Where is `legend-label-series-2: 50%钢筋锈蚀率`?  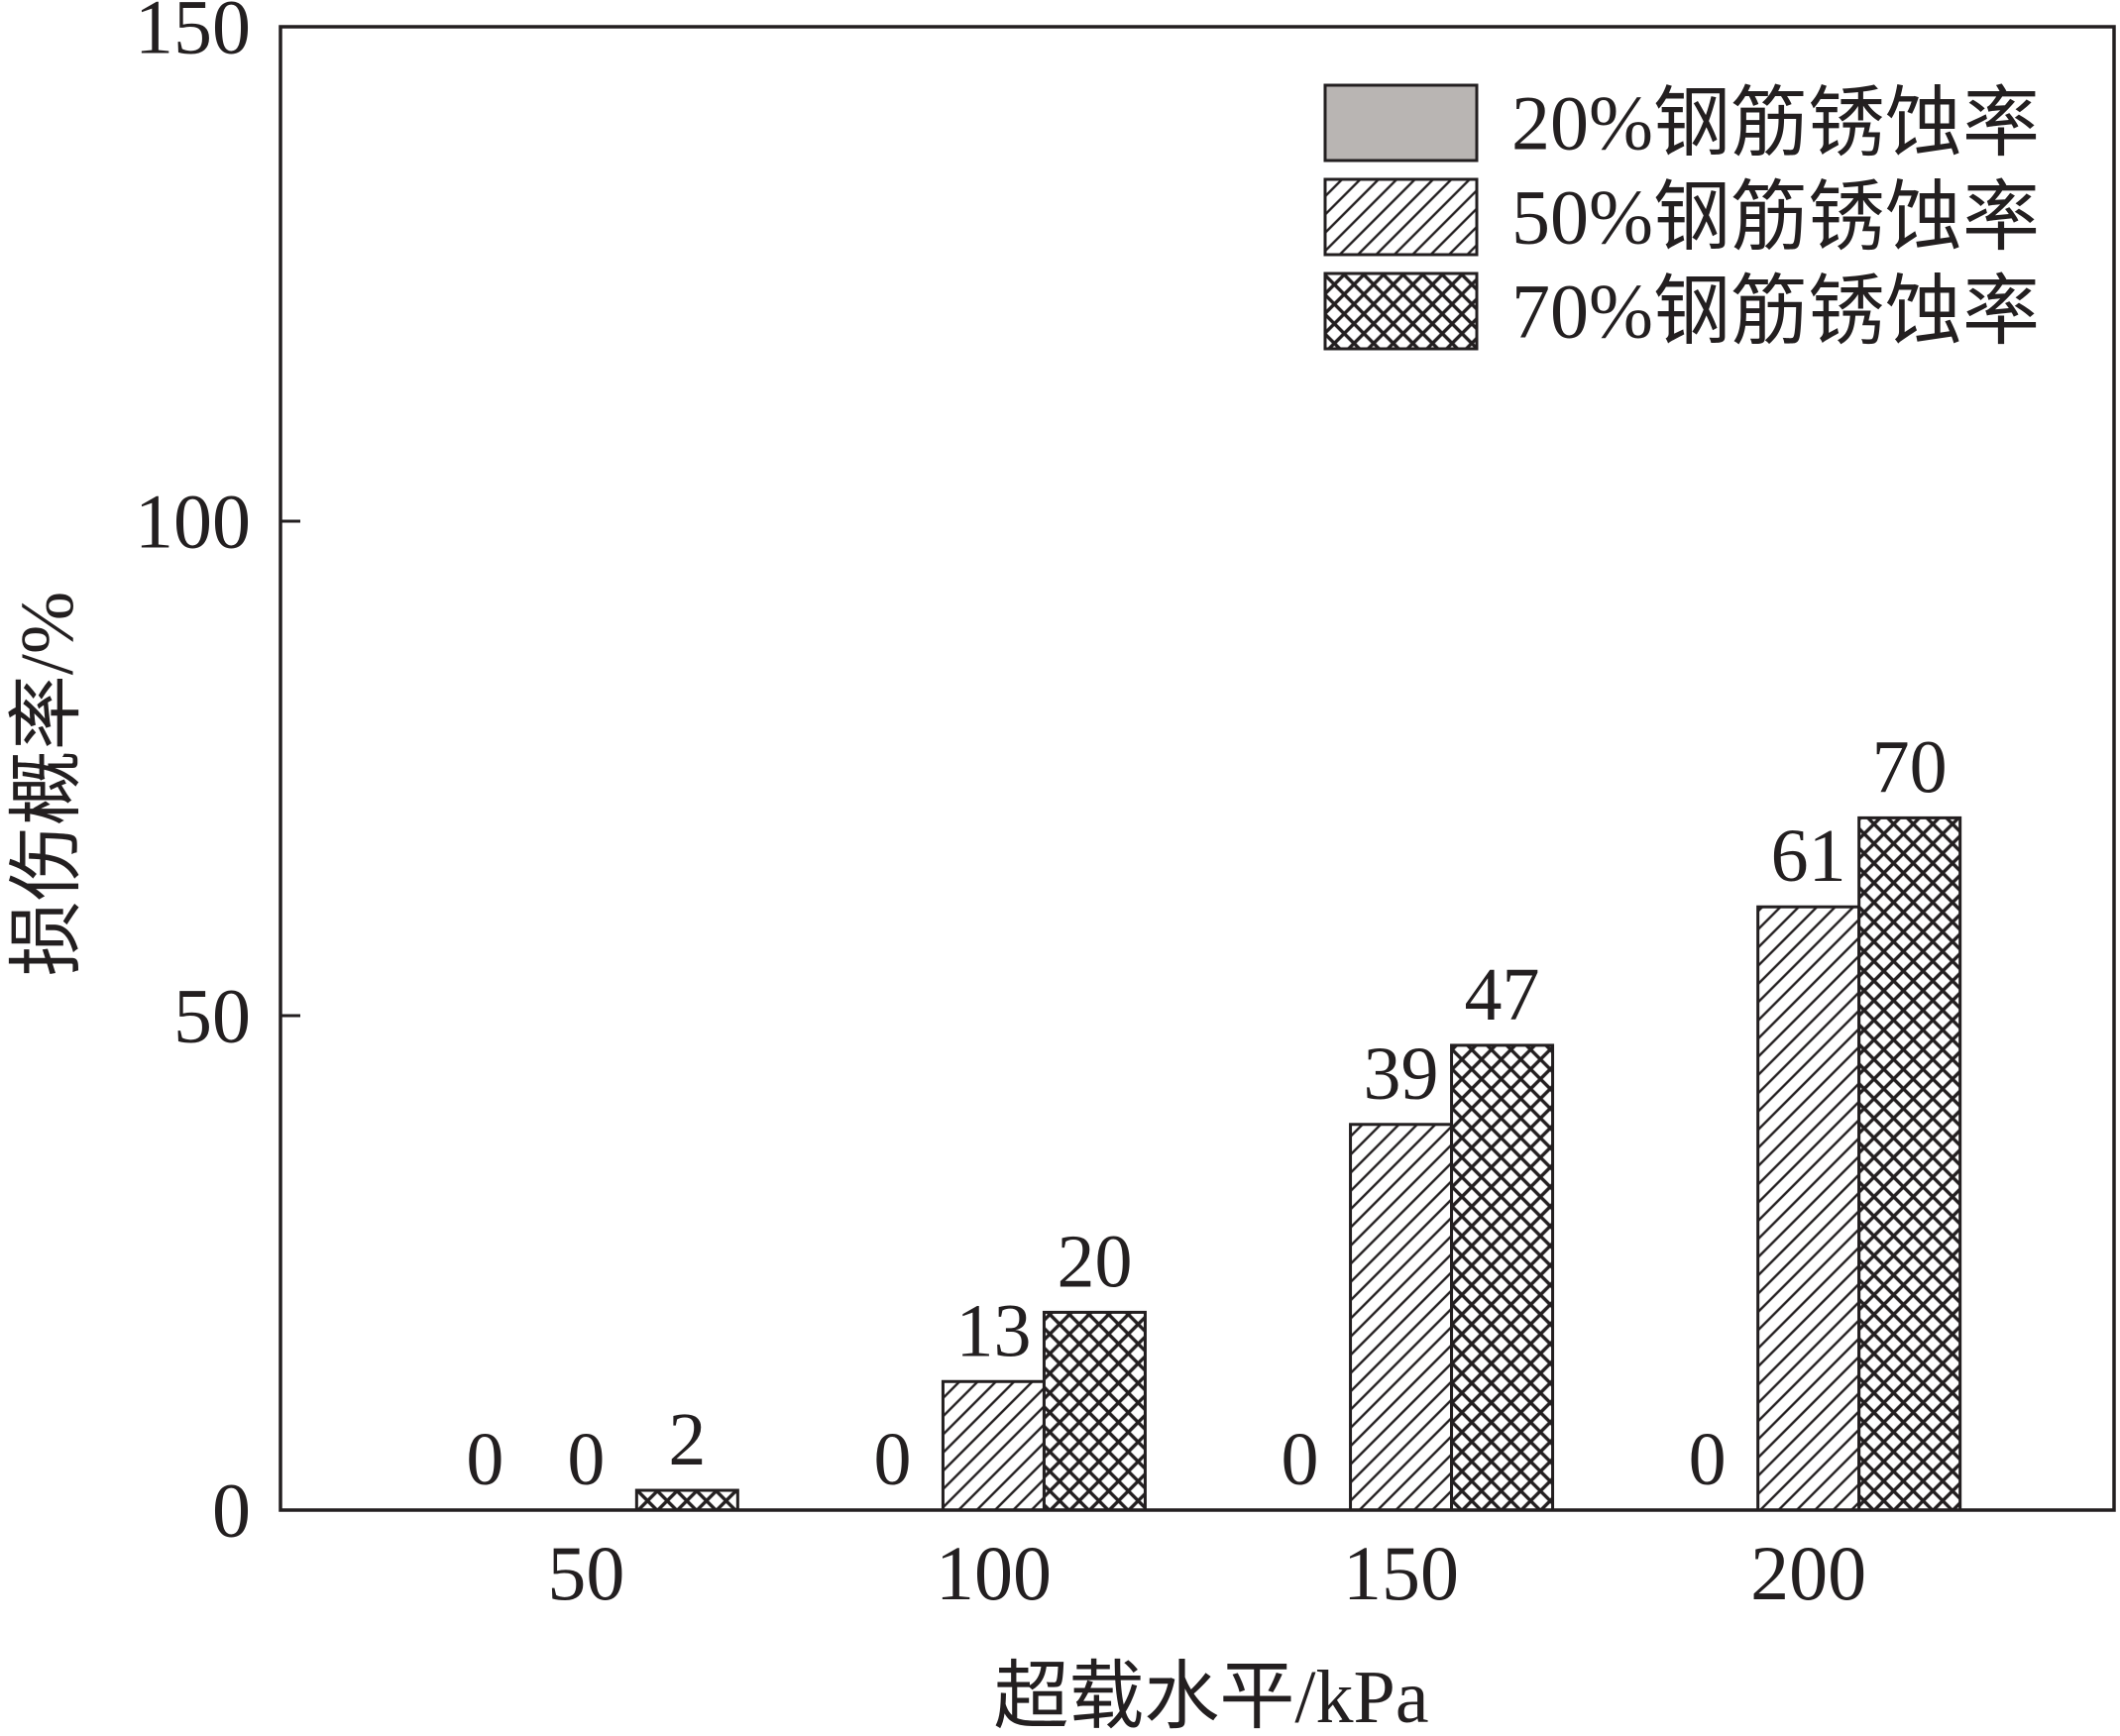 legend-label-series-2: 50%钢筋锈蚀率 is located at coordinates (1776, 217).